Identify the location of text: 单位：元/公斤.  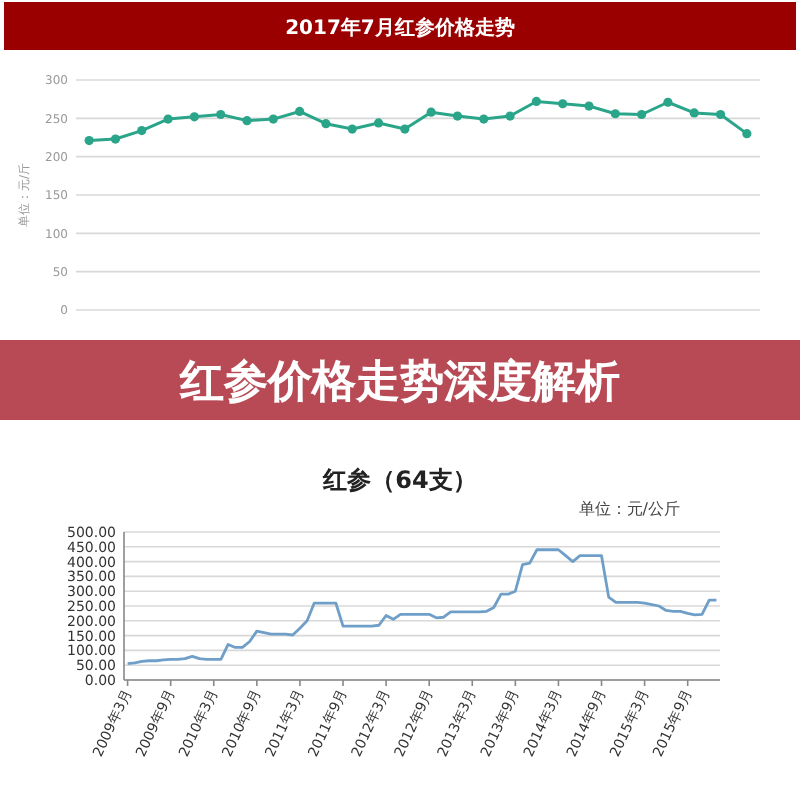
(629, 509).